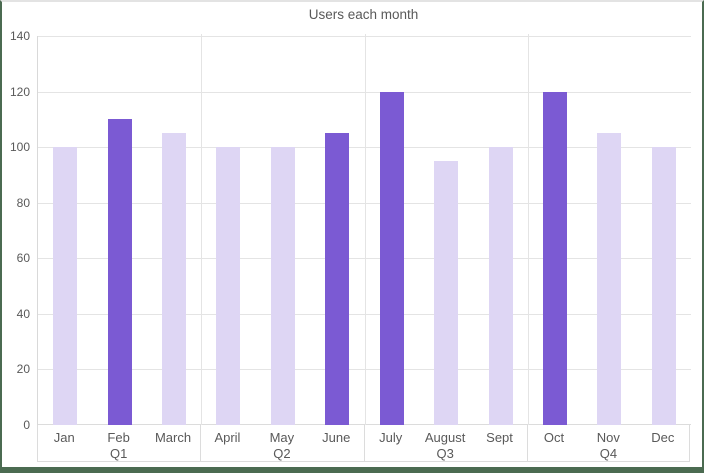  Describe the element at coordinates (608, 453) in the screenshot. I see `group-label-q4: Q4` at that location.